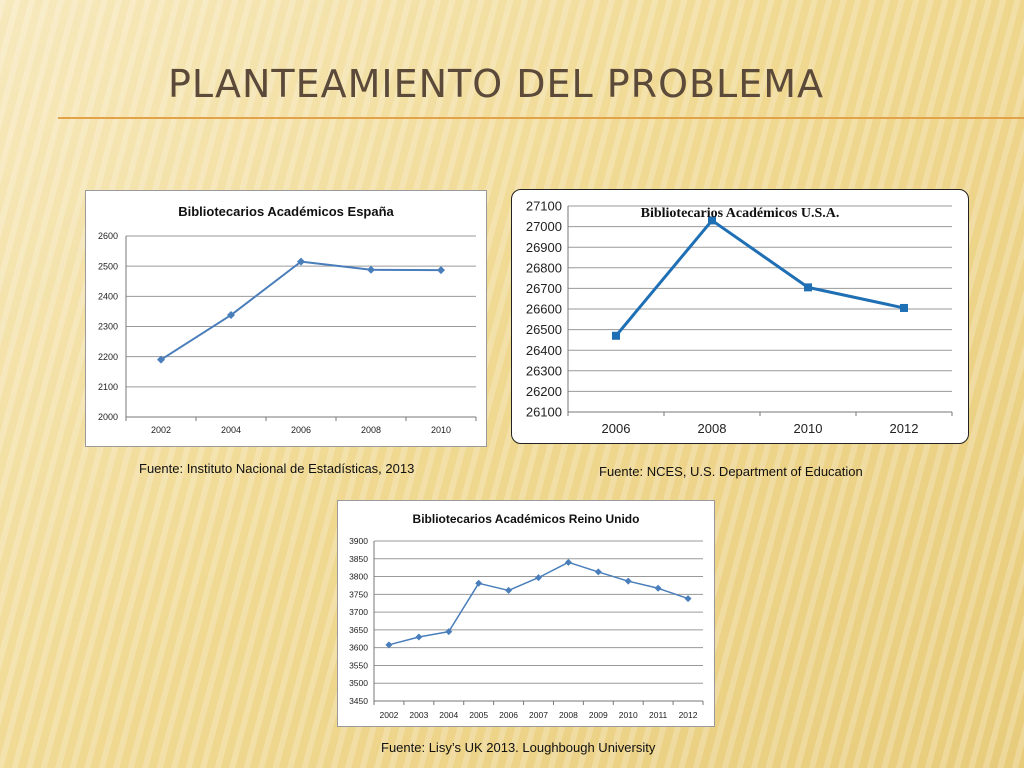  Describe the element at coordinates (358, 648) in the screenshot. I see `uk-y-tick-label: 3600` at that location.